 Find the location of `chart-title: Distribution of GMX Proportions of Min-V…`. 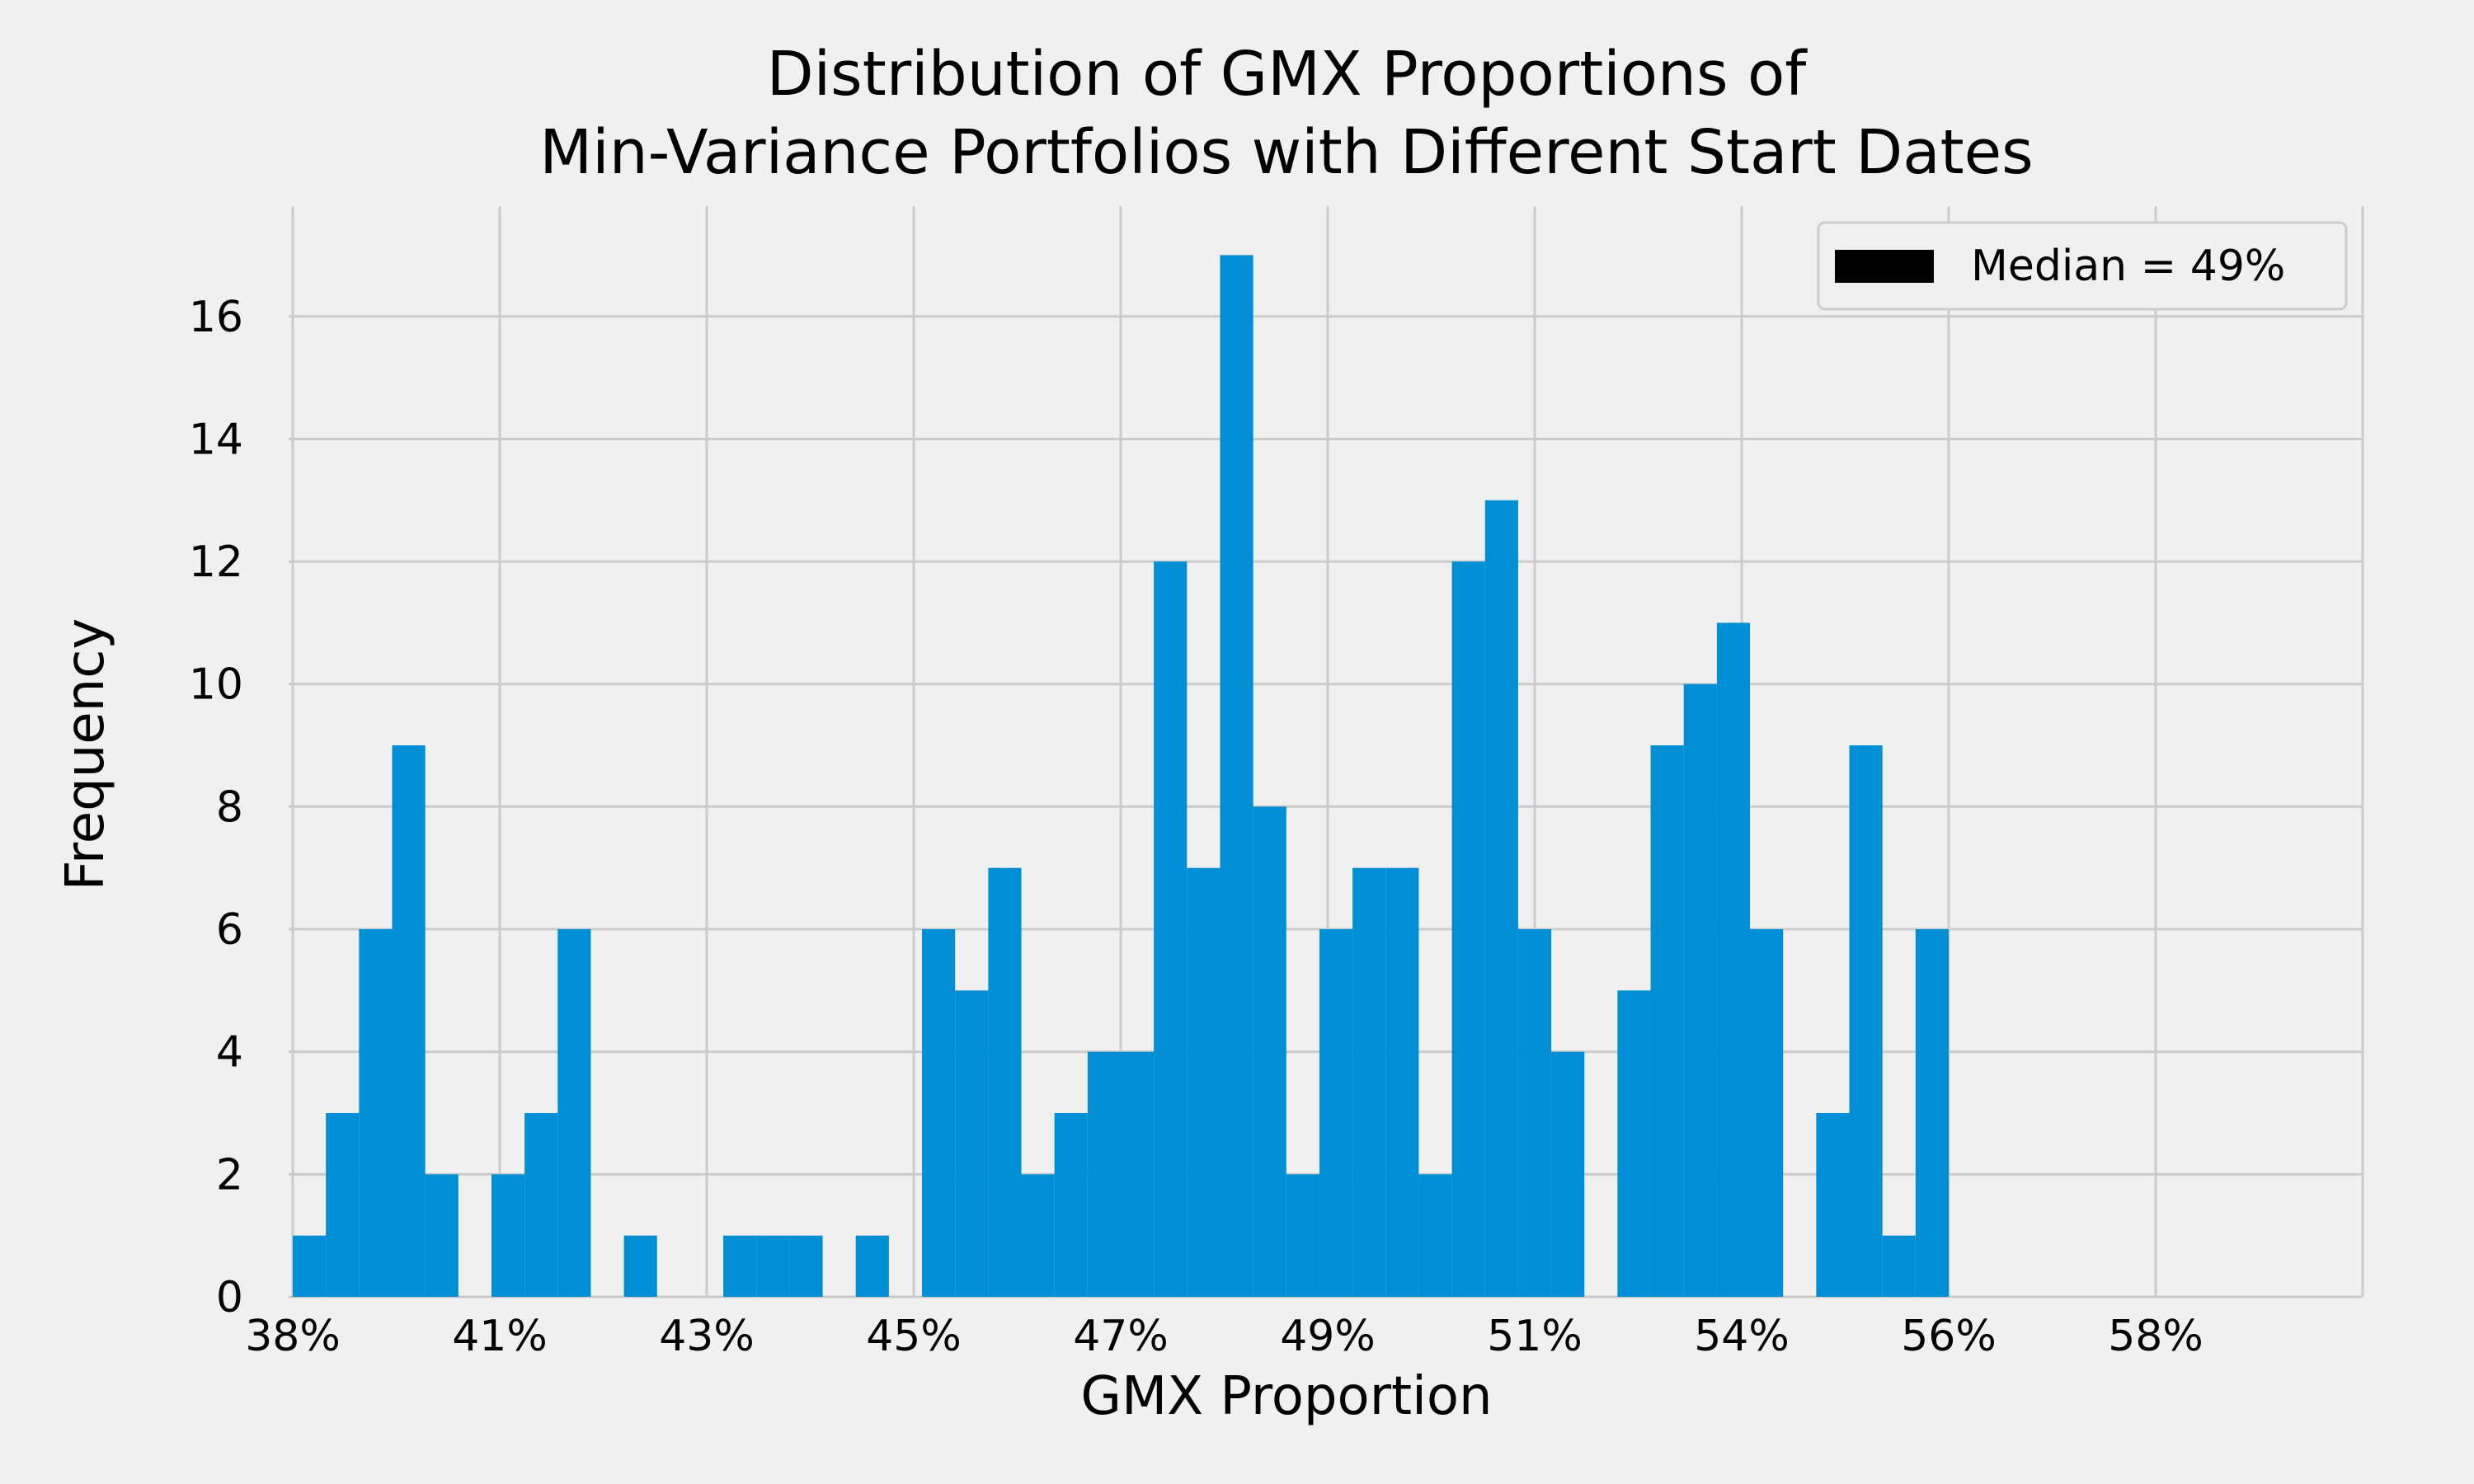

chart-title: Distribution of GMX Proportions of Min-V… is located at coordinates (1286, 113).